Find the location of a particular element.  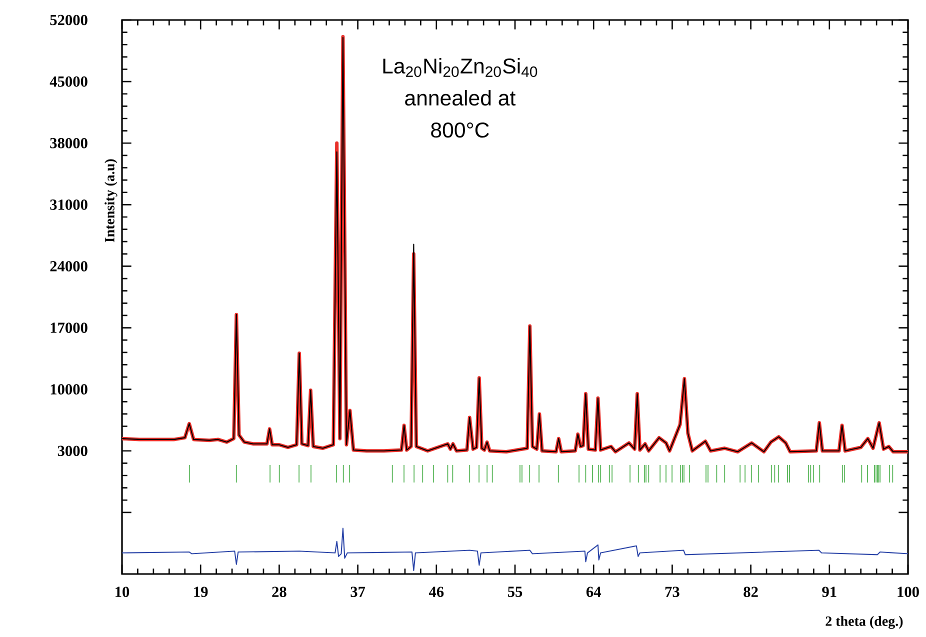

y-tick-label: 17000 is located at coordinates (69, 327).